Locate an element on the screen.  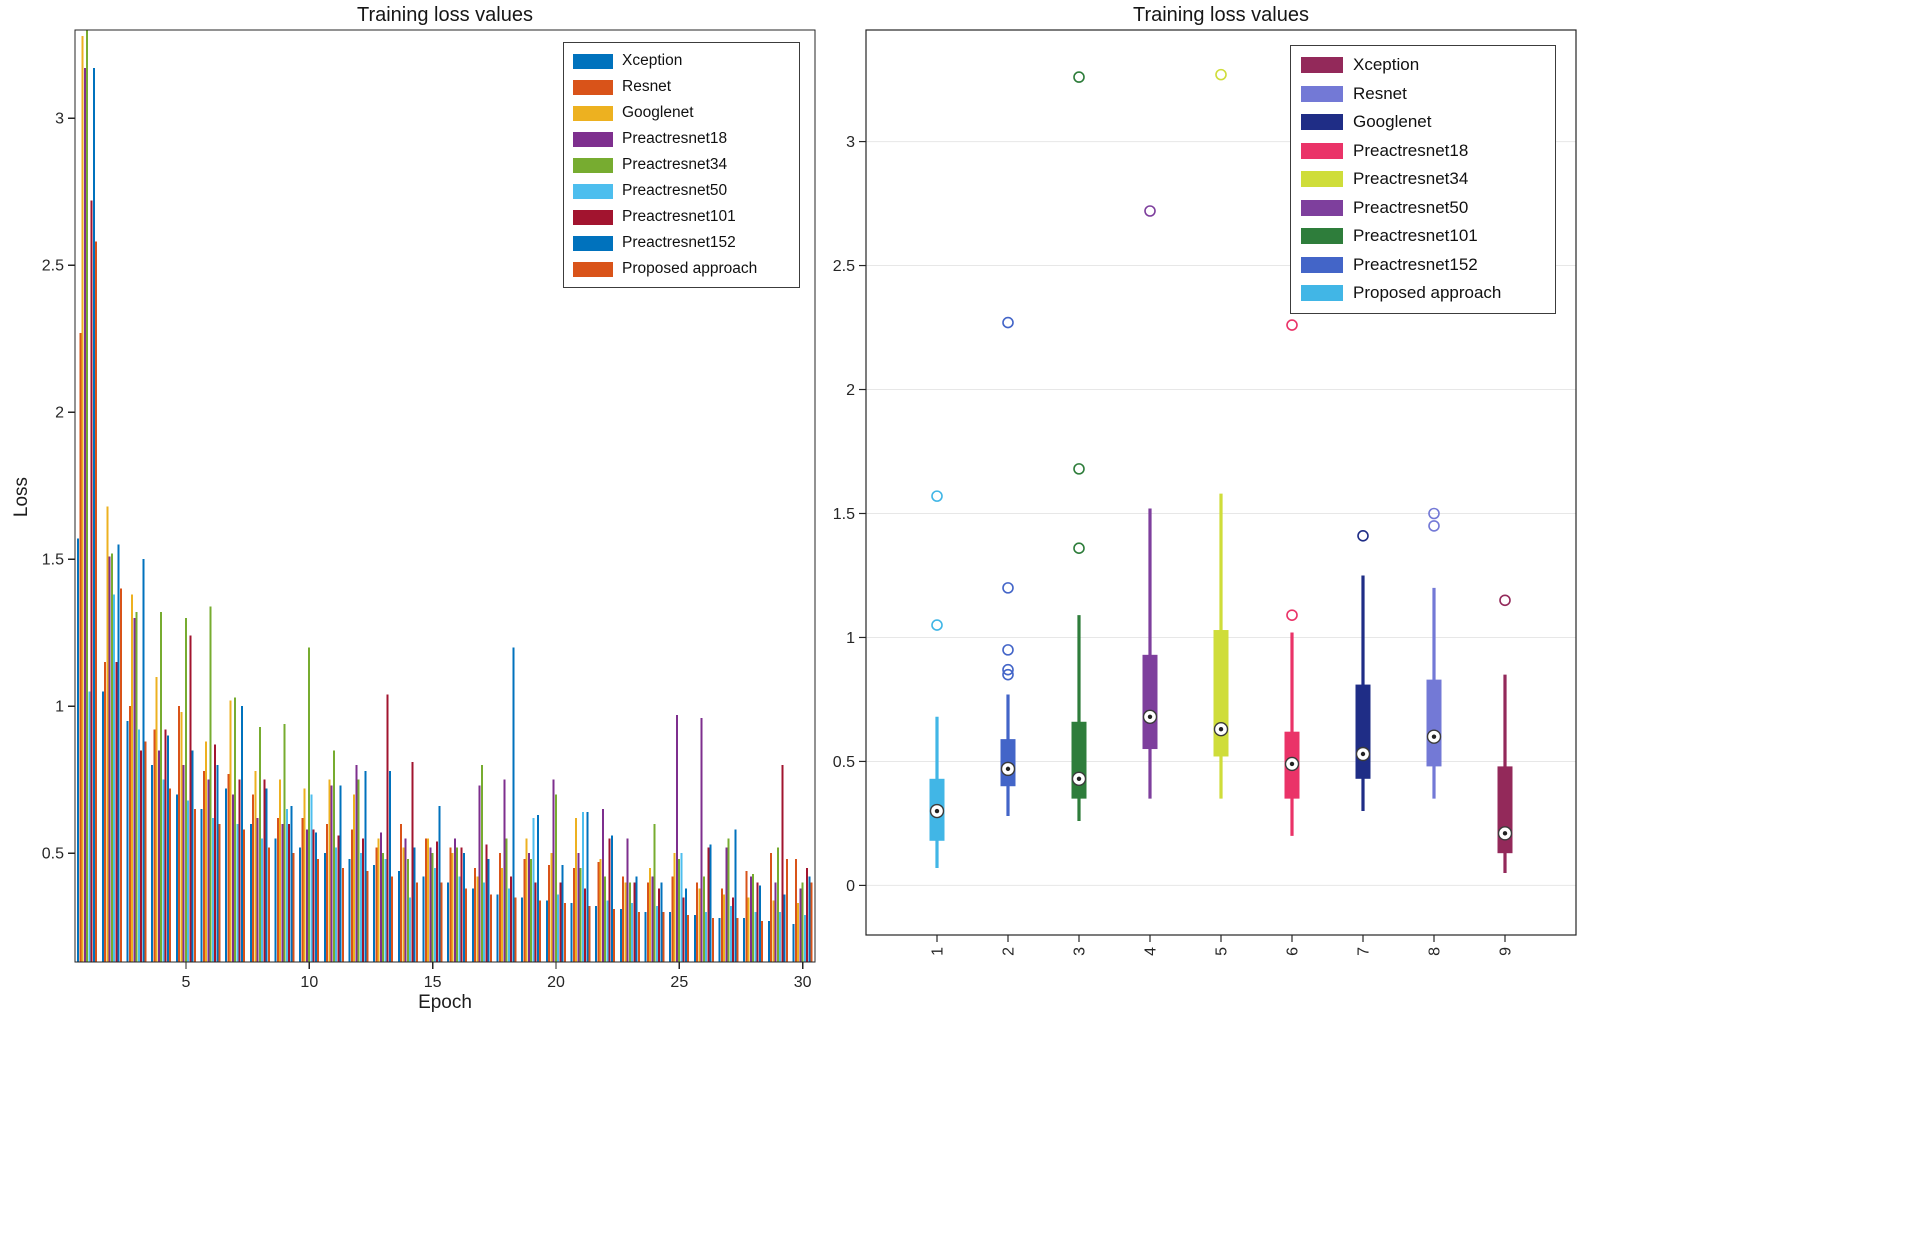
legend-label: Proposed approach is located at coordinates (690, 268).